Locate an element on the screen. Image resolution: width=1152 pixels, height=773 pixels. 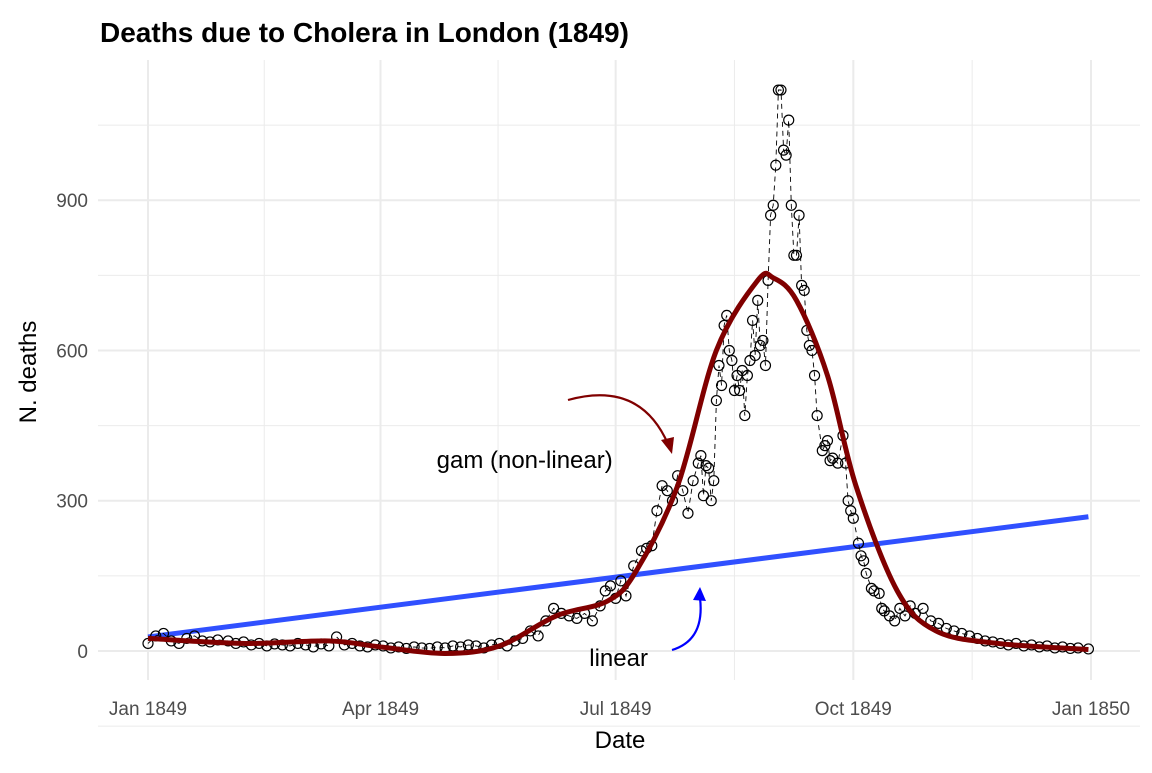
x-tick-label: Jan 1849 is located at coordinates (148, 709).